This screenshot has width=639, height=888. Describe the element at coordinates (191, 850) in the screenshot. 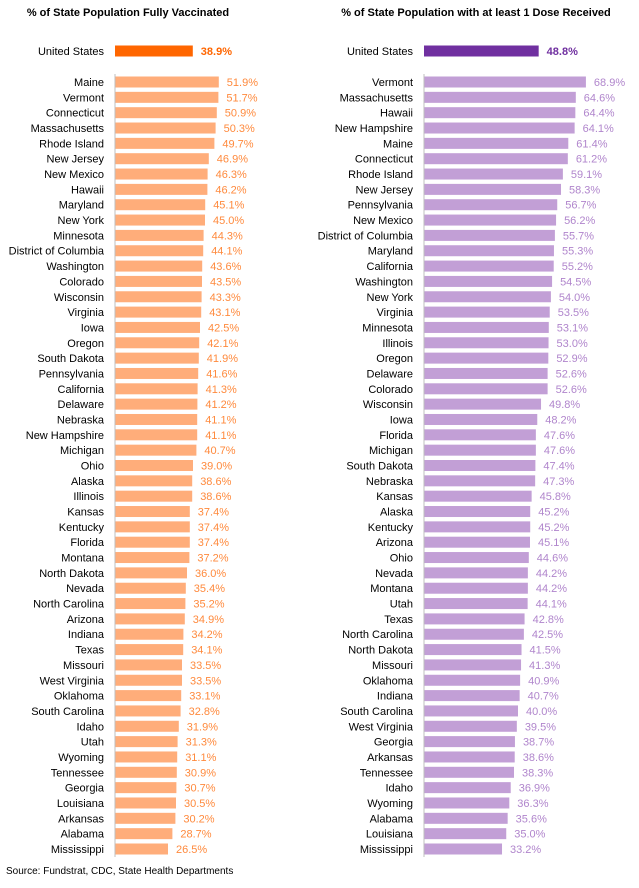

I see `fully-vaccinated-value-label: 26.5%` at that location.